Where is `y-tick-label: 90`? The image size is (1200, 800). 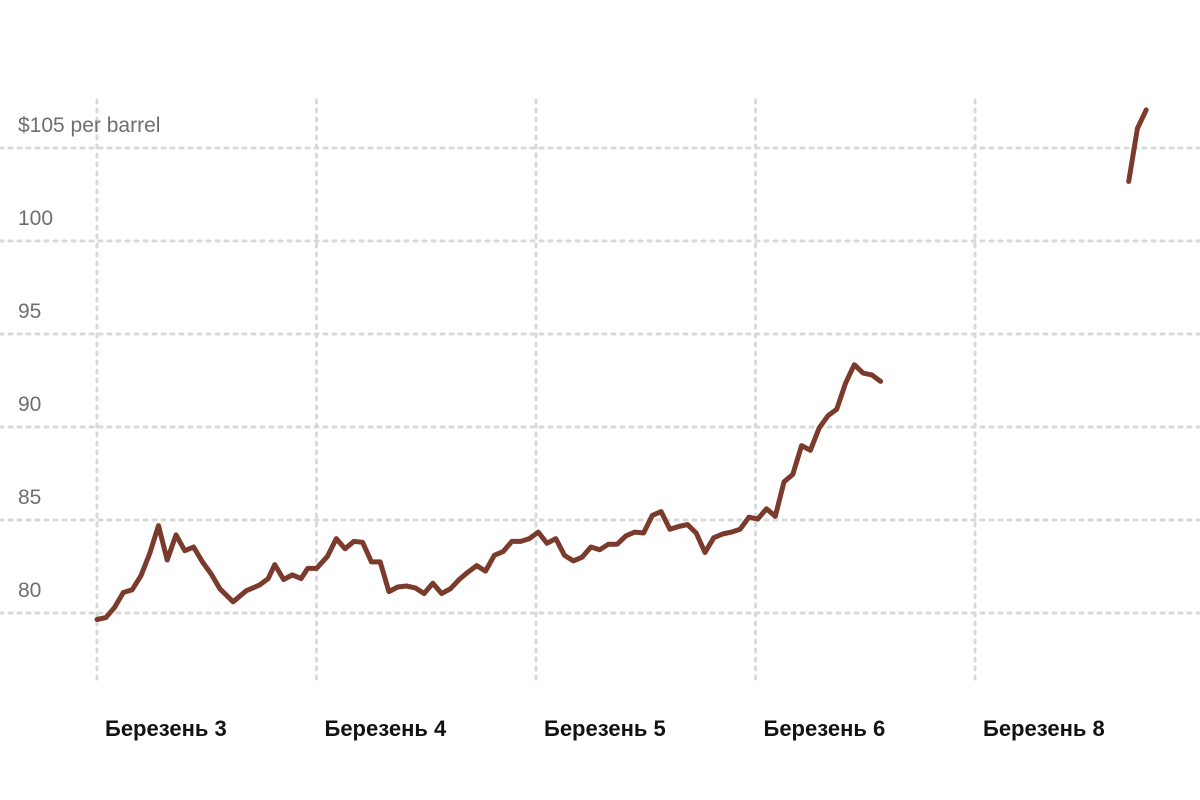 y-tick-label: 90 is located at coordinates (29, 404).